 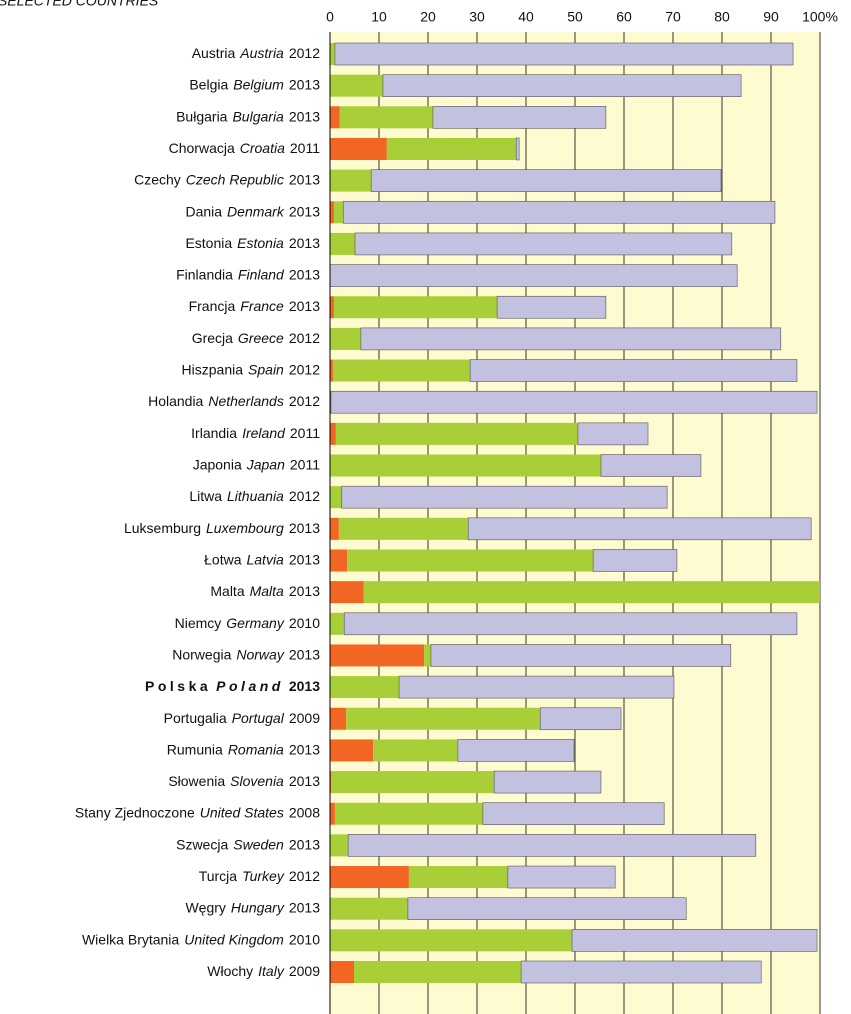 I want to click on y-tick-label: Austria Austria 2012, so click(x=256, y=53).